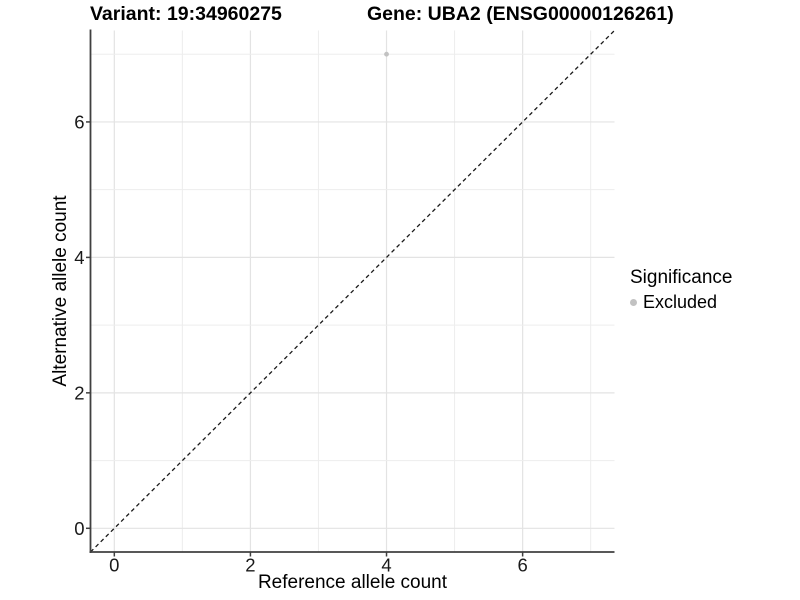  Describe the element at coordinates (79, 257) in the screenshot. I see `y-tick-label-4: 4` at that location.